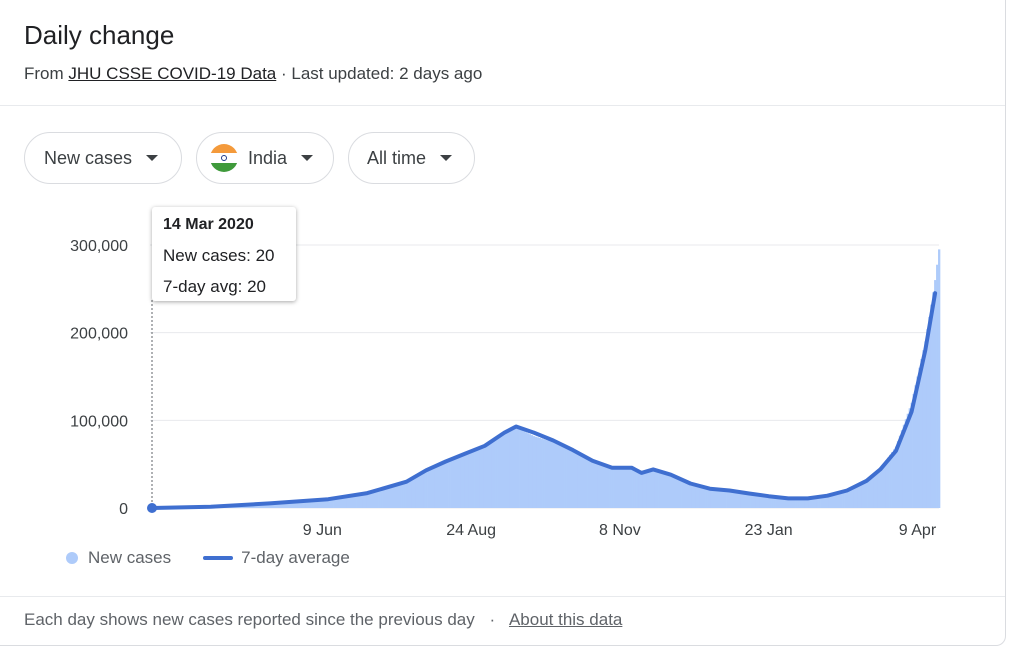 The height and width of the screenshot is (661, 1024). What do you see at coordinates (103, 158) in the screenshot?
I see `metric-dropdown: New cases` at bounding box center [103, 158].